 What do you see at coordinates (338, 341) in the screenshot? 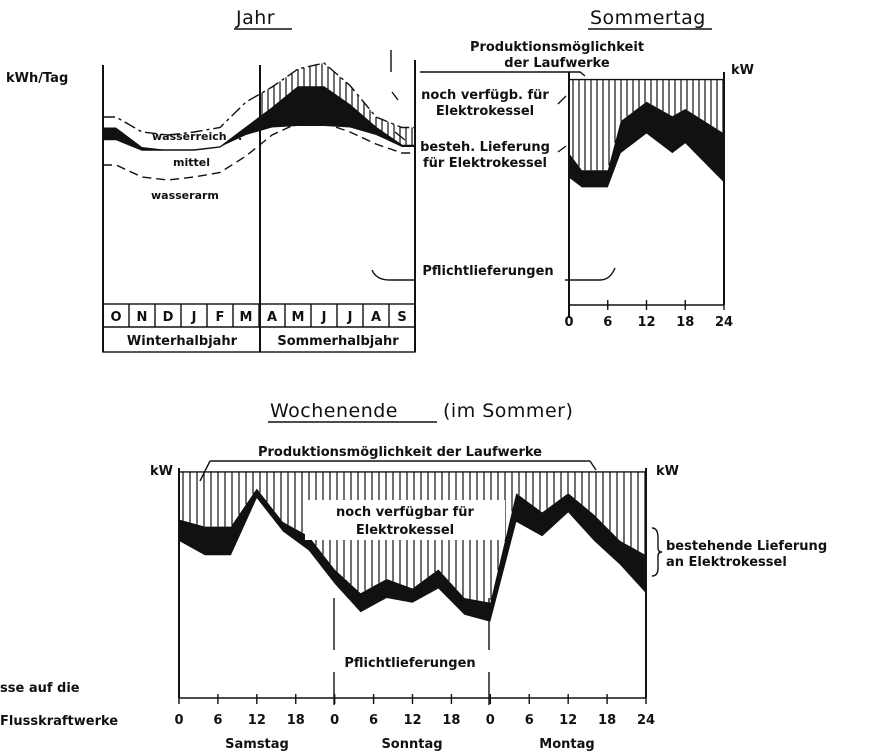
I see `summer-half-label: Sommerhalbjahr` at bounding box center [338, 341].